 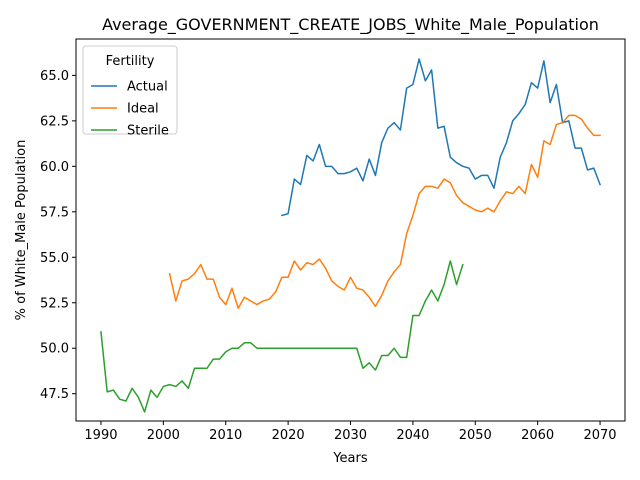 I want to click on legend-label-actual: Actual, so click(x=147, y=87).